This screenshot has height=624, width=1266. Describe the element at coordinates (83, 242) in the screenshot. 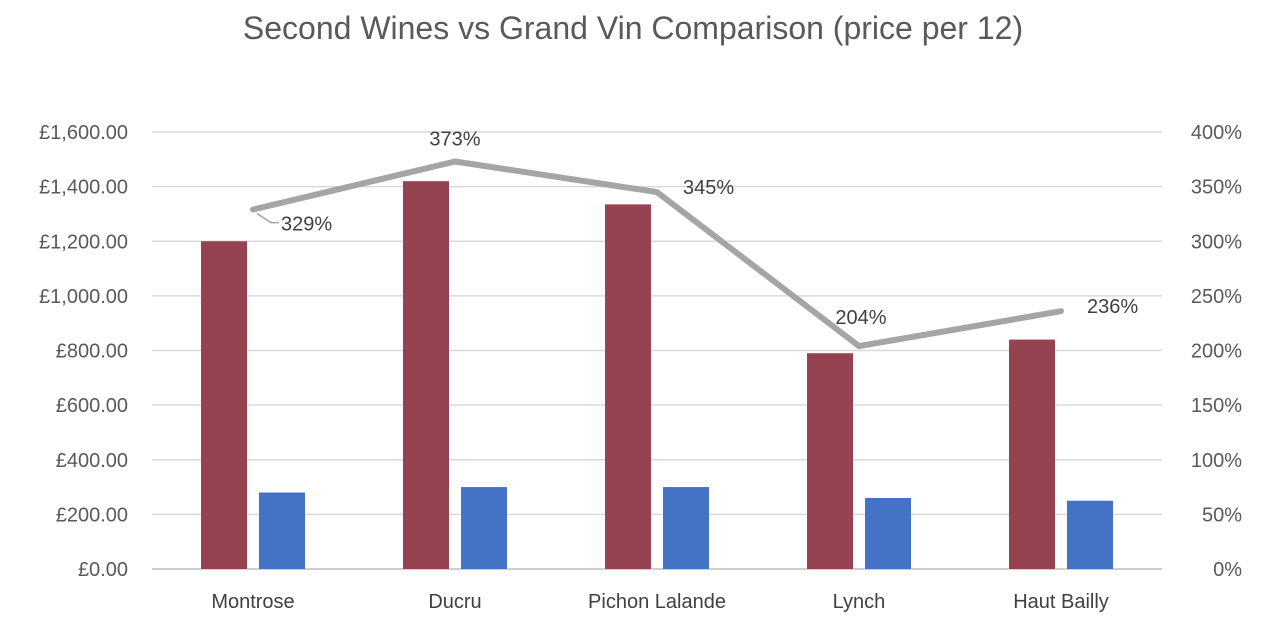

I see `y-left-tick-label: £1,200.00` at that location.